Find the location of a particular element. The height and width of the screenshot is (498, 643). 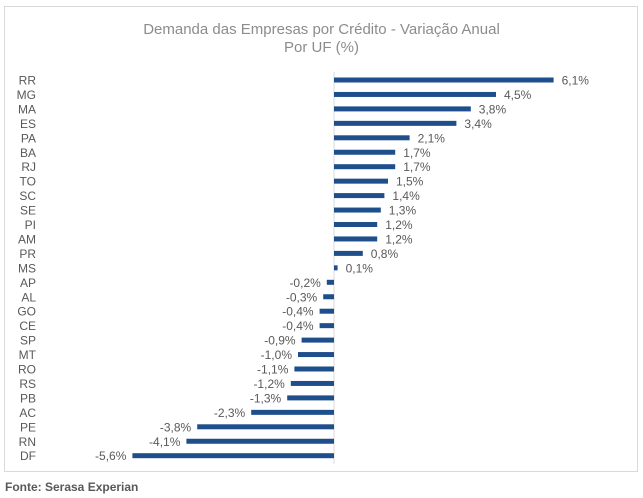

data-label-mg: 4,5% is located at coordinates (518, 95).